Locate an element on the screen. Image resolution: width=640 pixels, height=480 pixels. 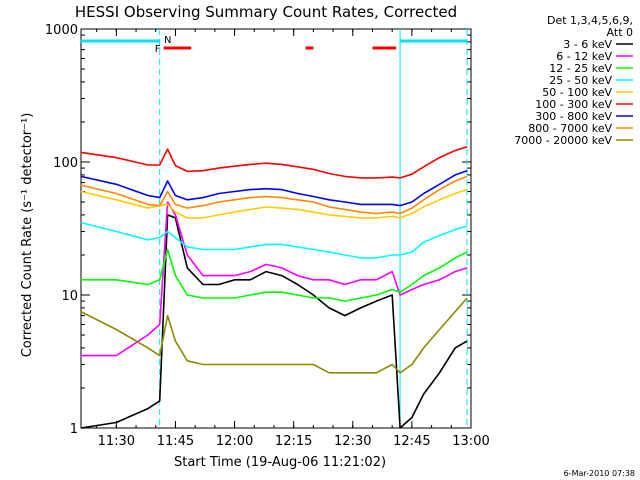
flag-bars: NF is located at coordinates (274, 45).